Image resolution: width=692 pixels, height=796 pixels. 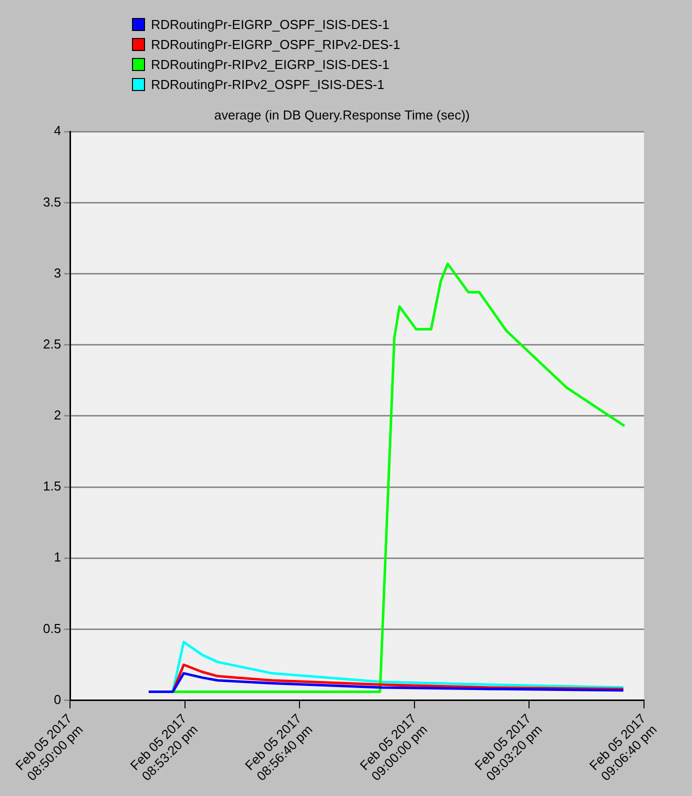 I want to click on legend-label: RDRoutingPr-RIPv2_OSPF_ISIS-DES-1, so click(x=267, y=84).